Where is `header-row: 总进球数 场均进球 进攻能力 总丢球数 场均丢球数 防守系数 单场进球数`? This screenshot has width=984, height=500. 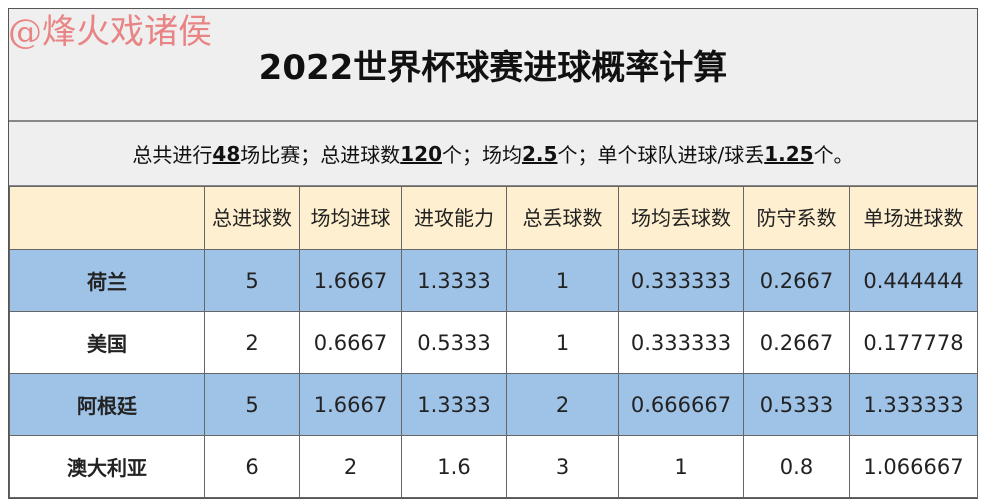 header-row: 总进球数 场均进球 进攻能力 总丢球数 场均丢球数 防守系数 单场进球数 is located at coordinates (493, 218).